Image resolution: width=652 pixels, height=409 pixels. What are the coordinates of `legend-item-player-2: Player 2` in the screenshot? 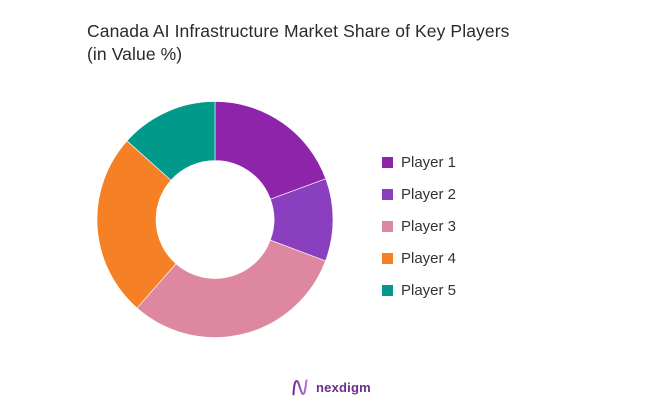 It's located at (419, 194).